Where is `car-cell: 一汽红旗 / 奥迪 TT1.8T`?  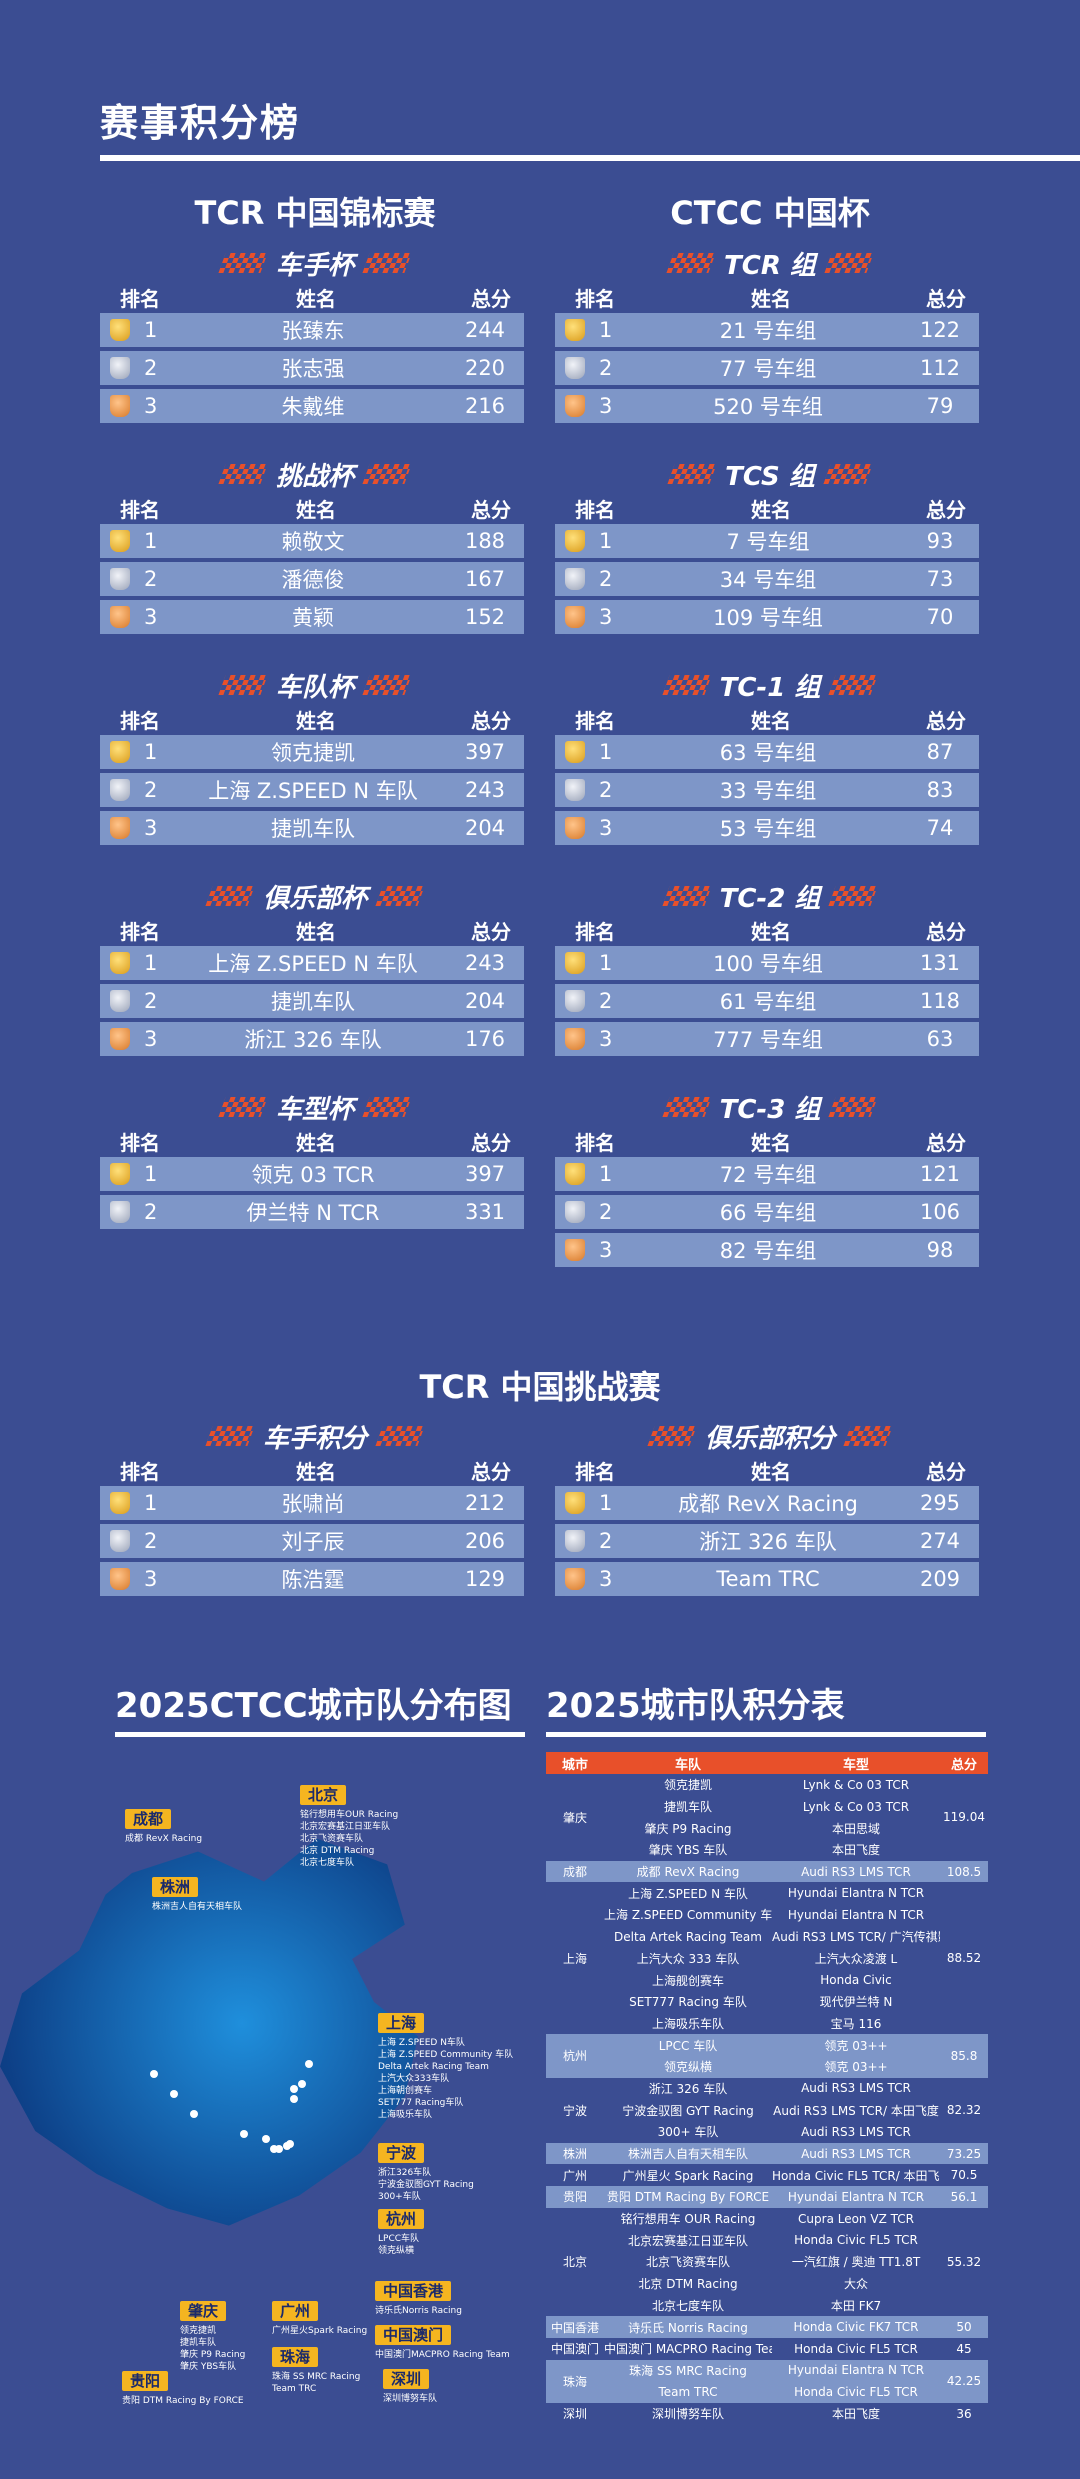
car-cell: 一汽红旗 / 奥迪 TT1.8T is located at coordinates (856, 2262).